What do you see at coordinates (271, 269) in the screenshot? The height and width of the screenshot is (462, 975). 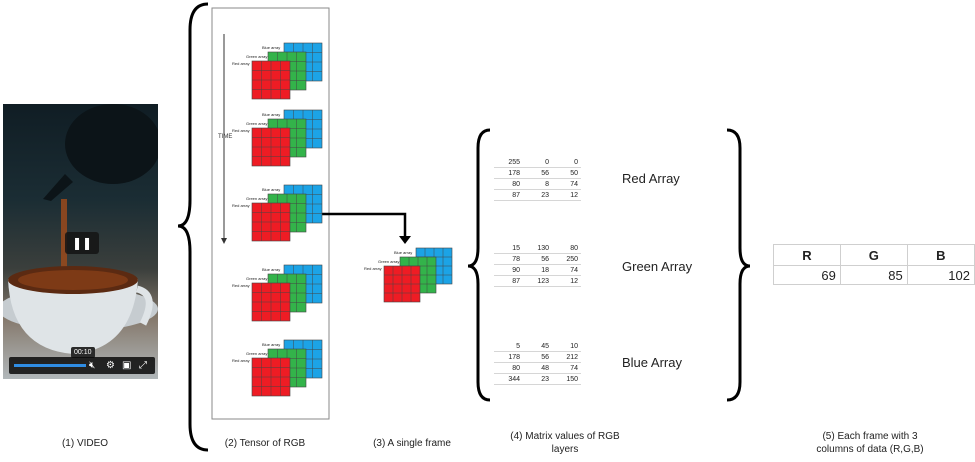 I see `blue-array-label-3: Blue array` at bounding box center [271, 269].